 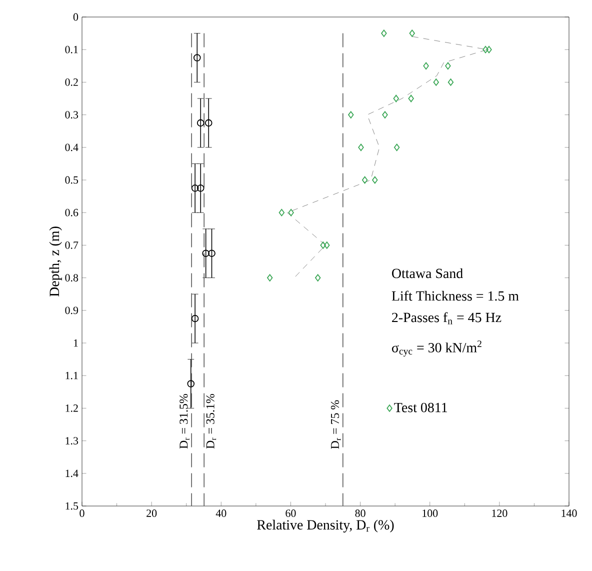 I want to click on y-tick-label: 0.8, so click(x=71, y=278).